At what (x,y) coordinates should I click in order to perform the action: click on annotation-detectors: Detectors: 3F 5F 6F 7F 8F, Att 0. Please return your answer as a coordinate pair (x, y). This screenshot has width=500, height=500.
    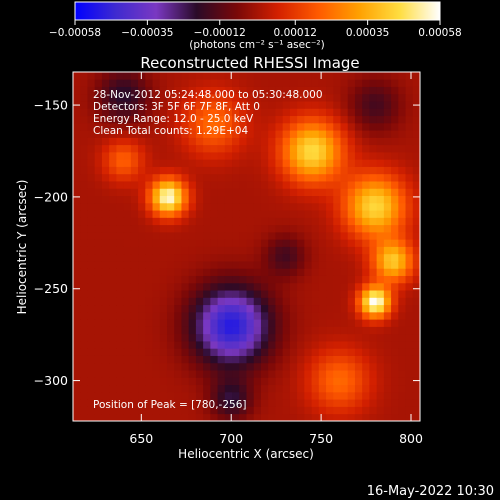
    Looking at the image, I should click on (176, 107).